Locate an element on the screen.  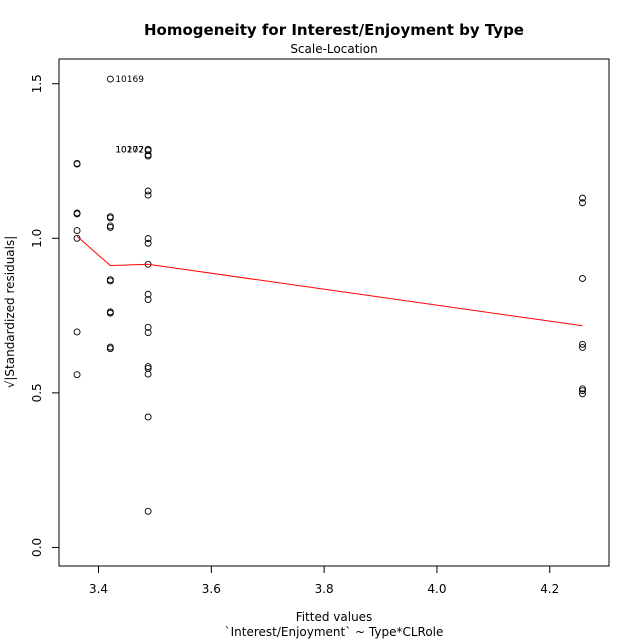
point-annotation: 10202 is located at coordinates (129, 150).